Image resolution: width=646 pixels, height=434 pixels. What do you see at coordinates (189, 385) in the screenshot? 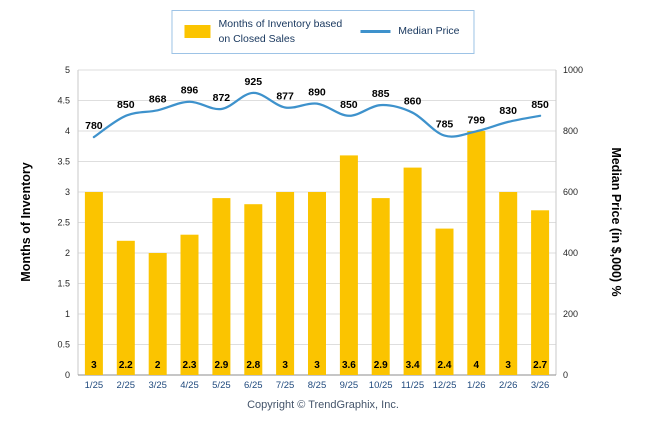
I see `x-axis-tick-label: 4/25` at bounding box center [189, 385].